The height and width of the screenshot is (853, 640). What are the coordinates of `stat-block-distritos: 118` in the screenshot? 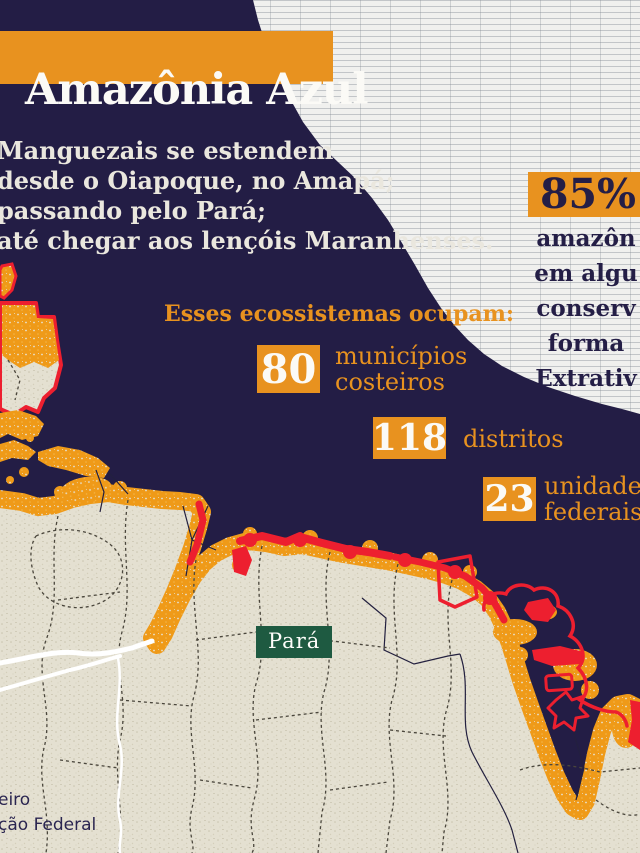 It's located at (409, 438).